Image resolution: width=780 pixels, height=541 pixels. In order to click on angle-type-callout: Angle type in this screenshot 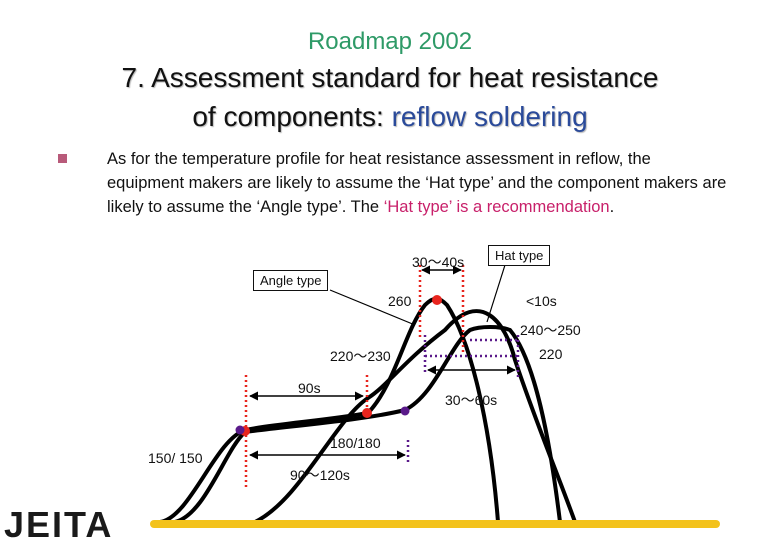, I will do `click(291, 280)`.